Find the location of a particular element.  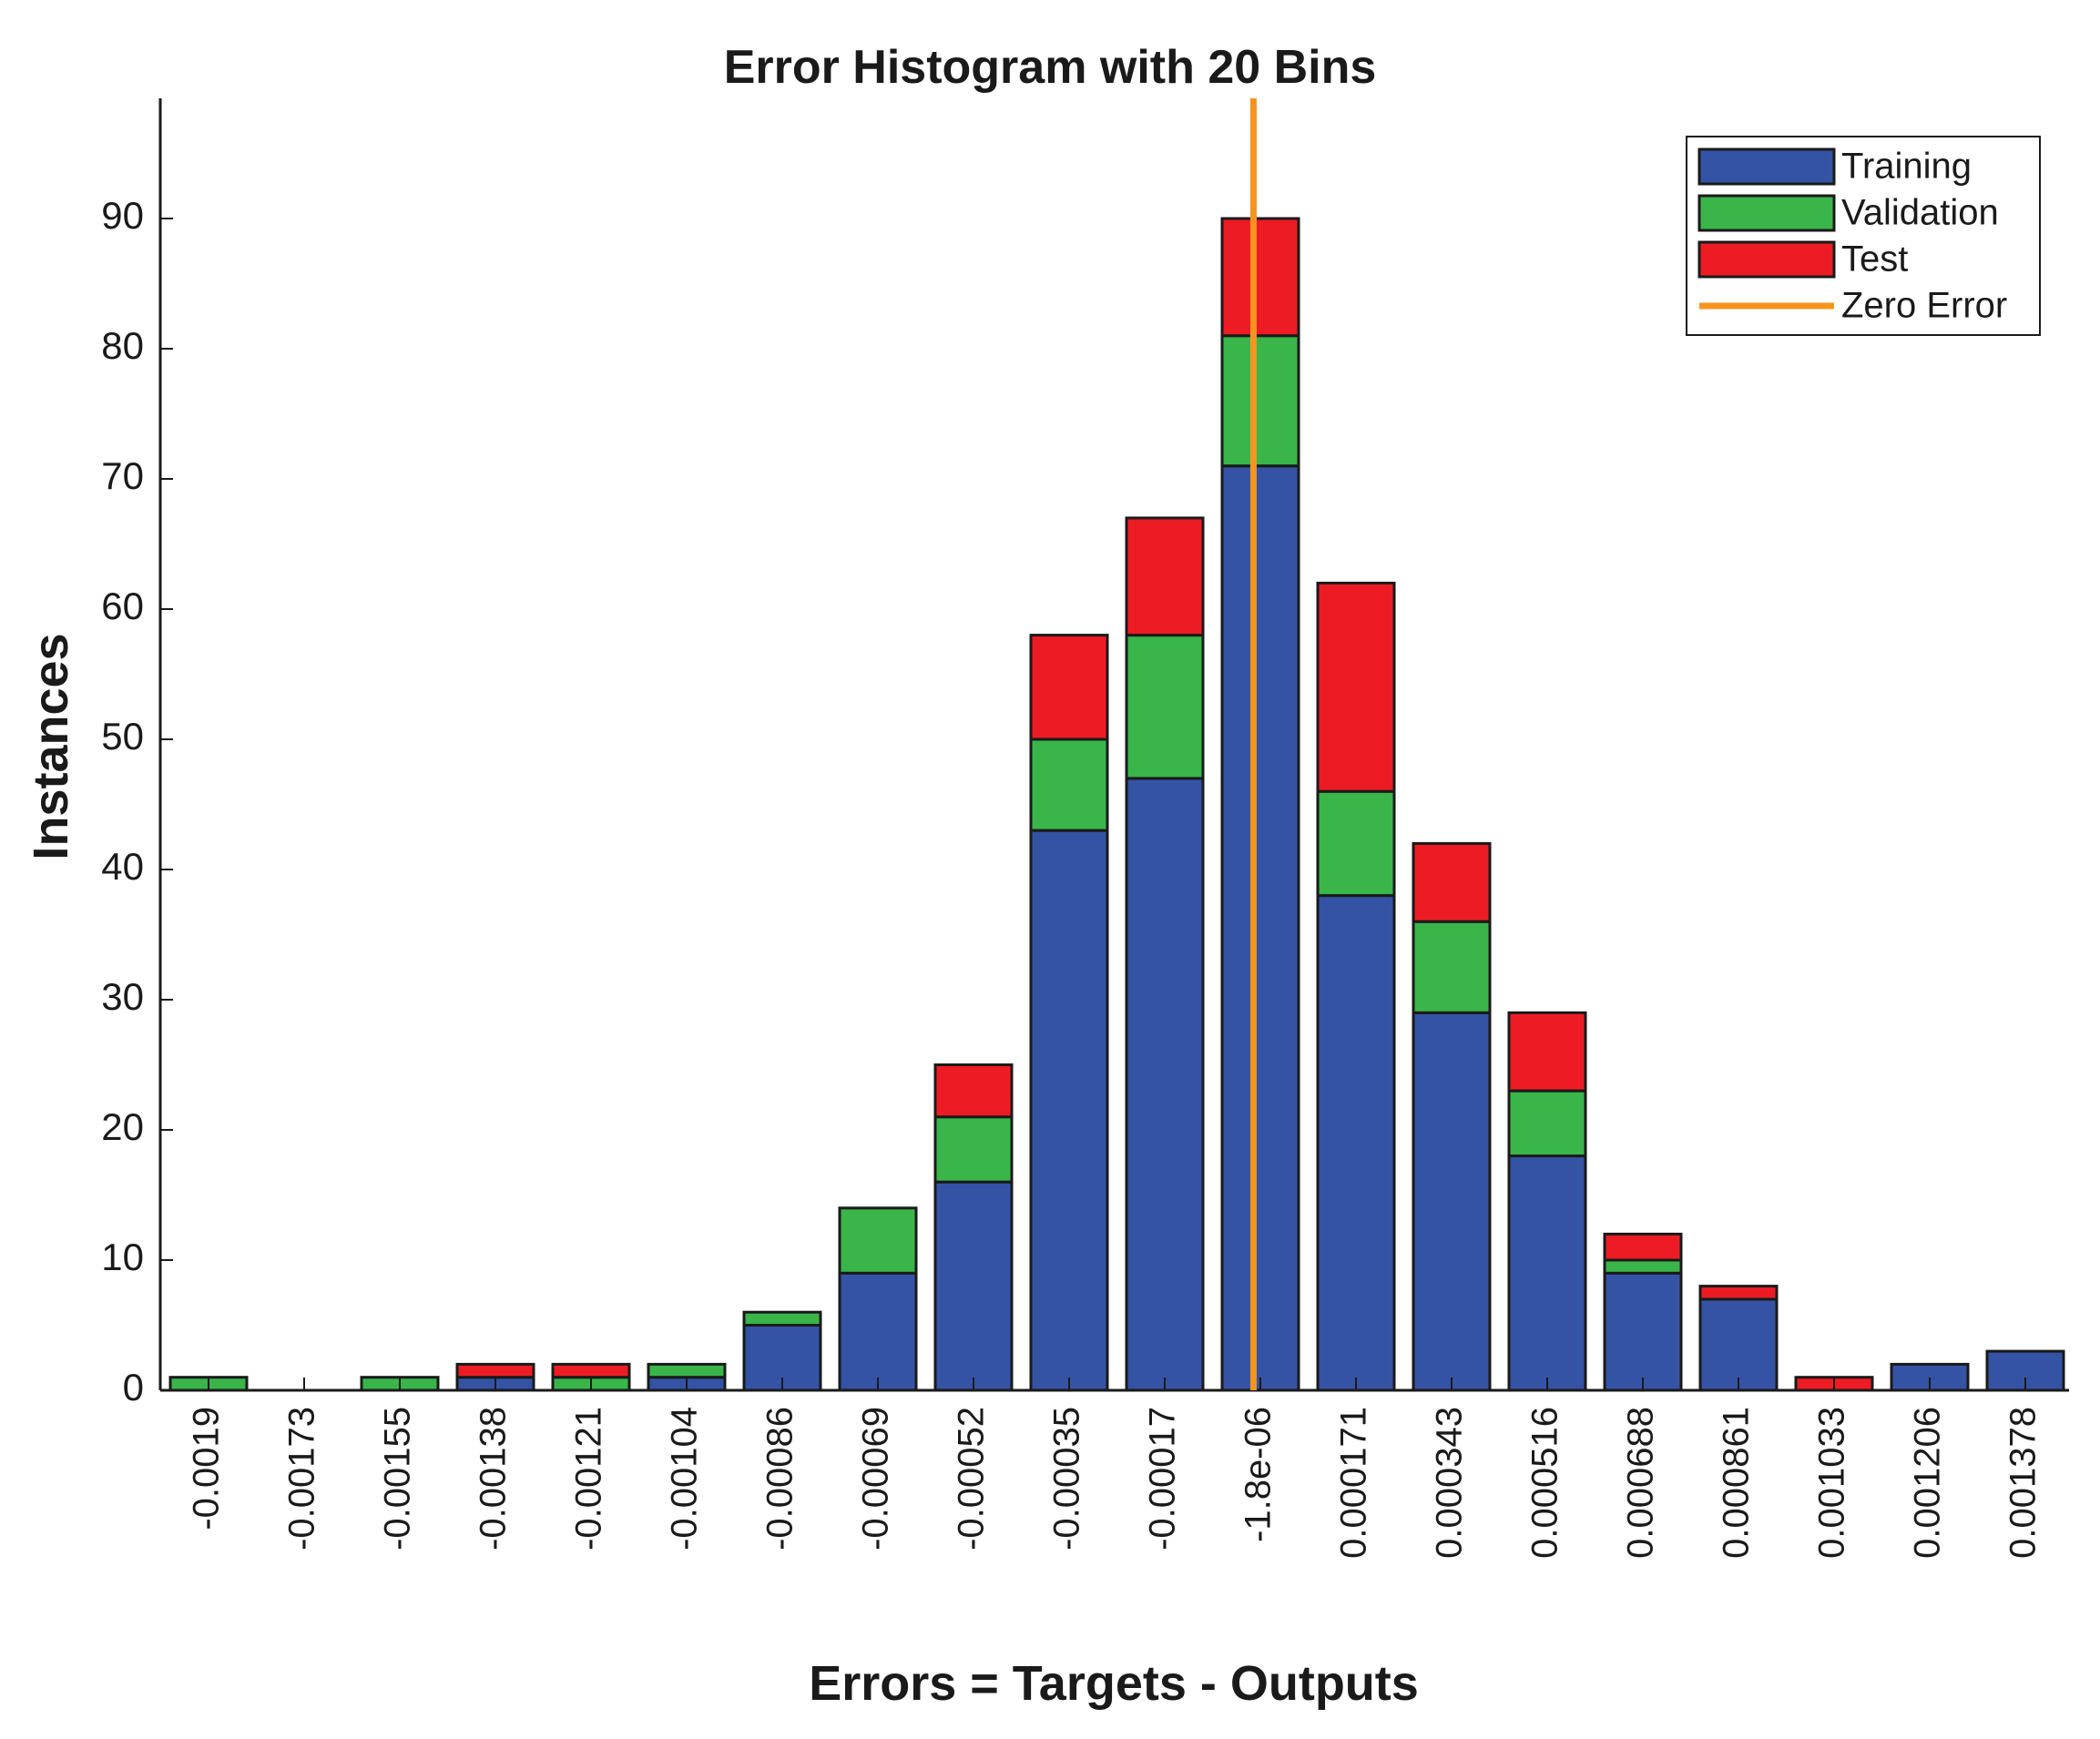

chart-title: Error Histogram with 20 Bins is located at coordinates (1050, 67).